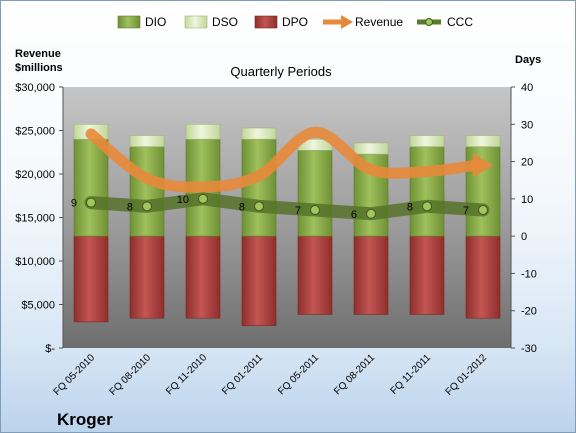  I want to click on legend-item-dpo: DPO, so click(281, 22).